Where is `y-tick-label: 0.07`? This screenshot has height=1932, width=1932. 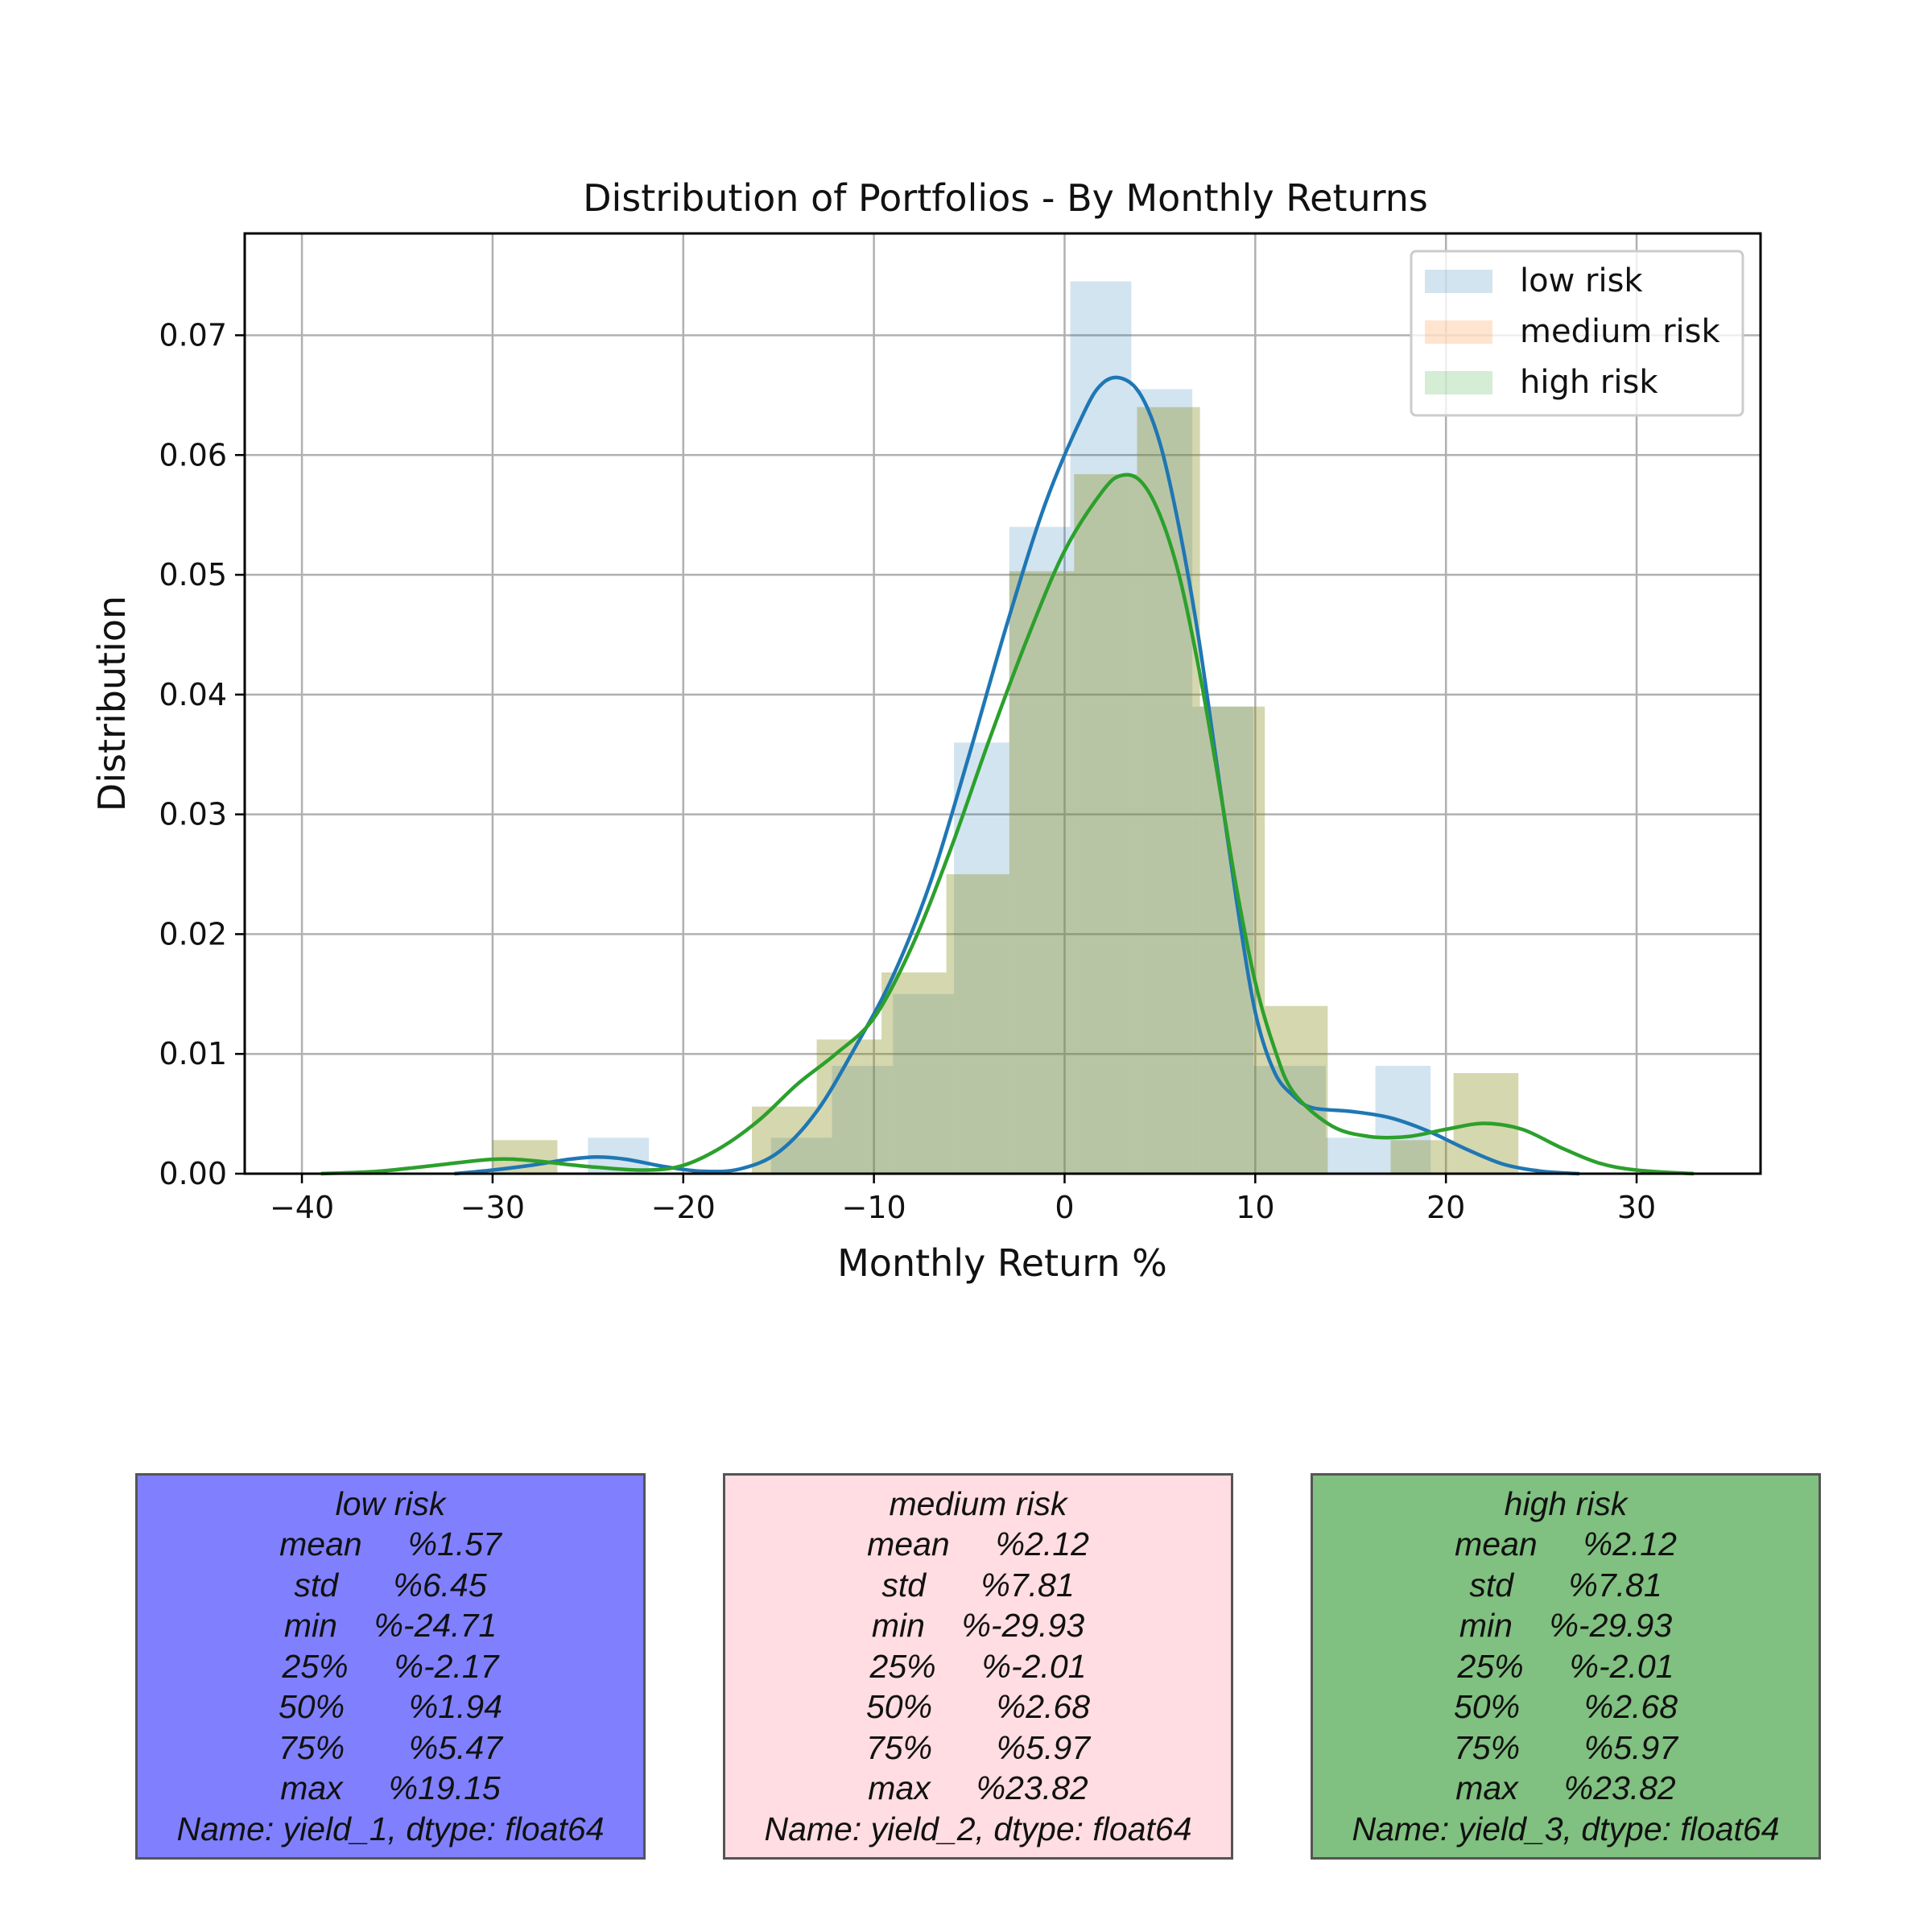
y-tick-label: 0.07 is located at coordinates (193, 335).